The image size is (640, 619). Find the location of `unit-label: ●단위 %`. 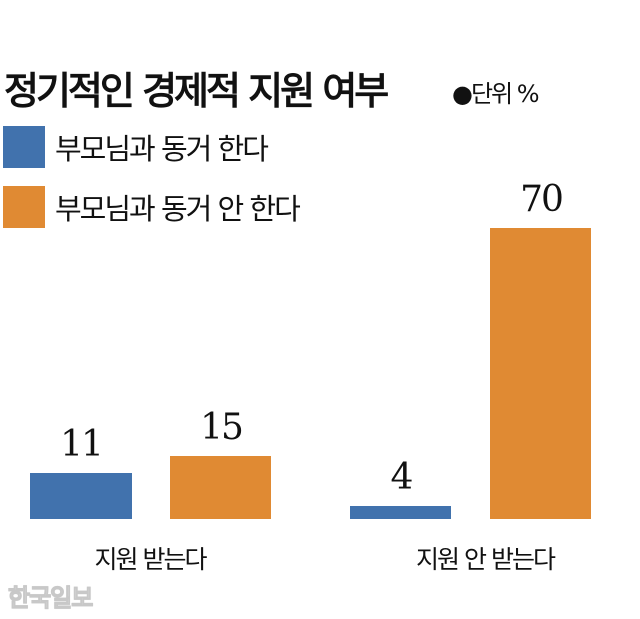

unit-label: ●단위 % is located at coordinates (496, 94).